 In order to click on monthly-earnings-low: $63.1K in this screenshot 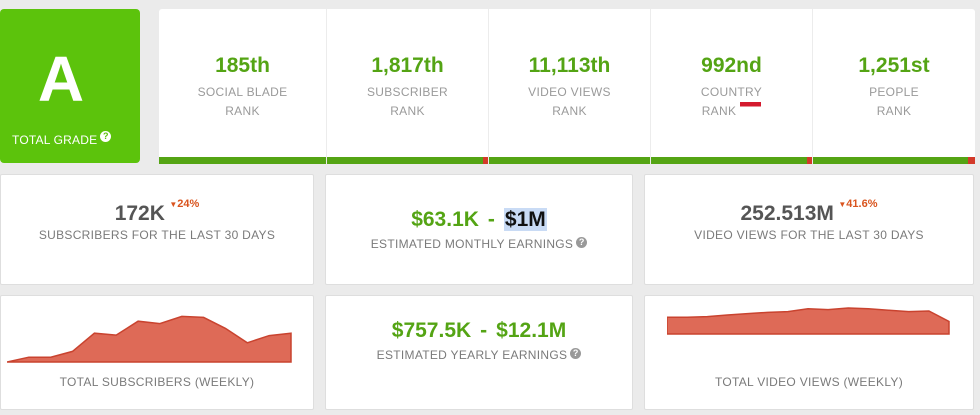, I will do `click(445, 219)`.